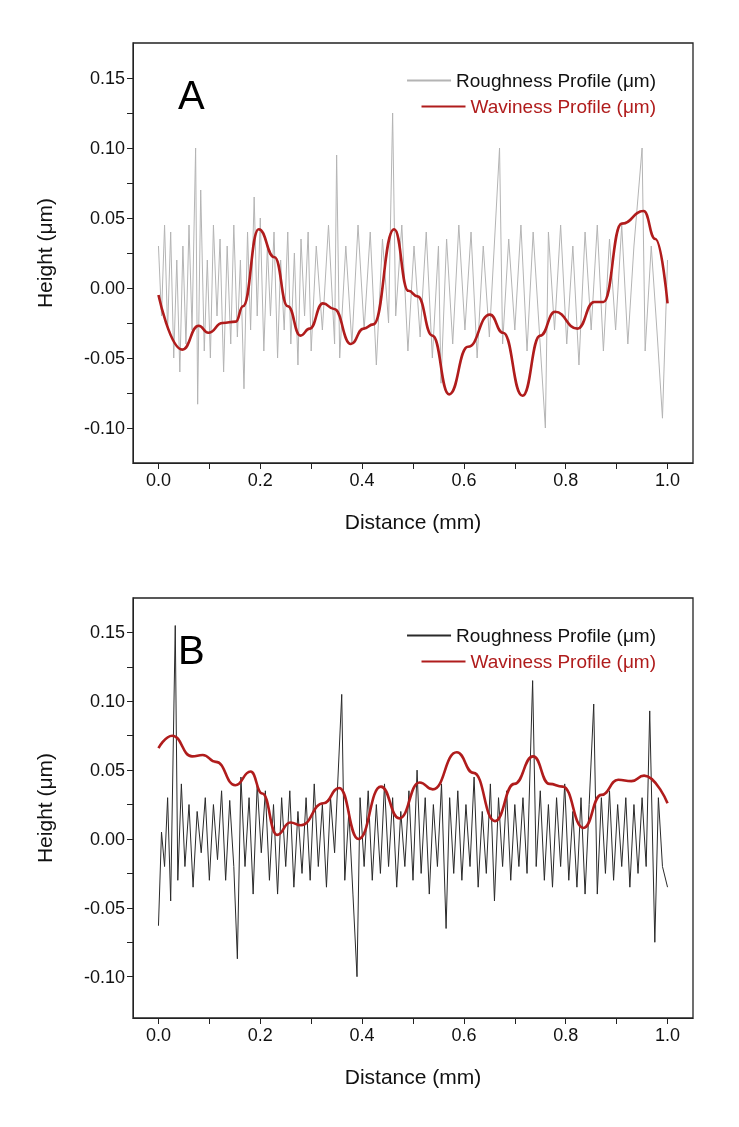 This screenshot has height=1127, width=739. What do you see at coordinates (191, 95) in the screenshot?
I see `text: A` at bounding box center [191, 95].